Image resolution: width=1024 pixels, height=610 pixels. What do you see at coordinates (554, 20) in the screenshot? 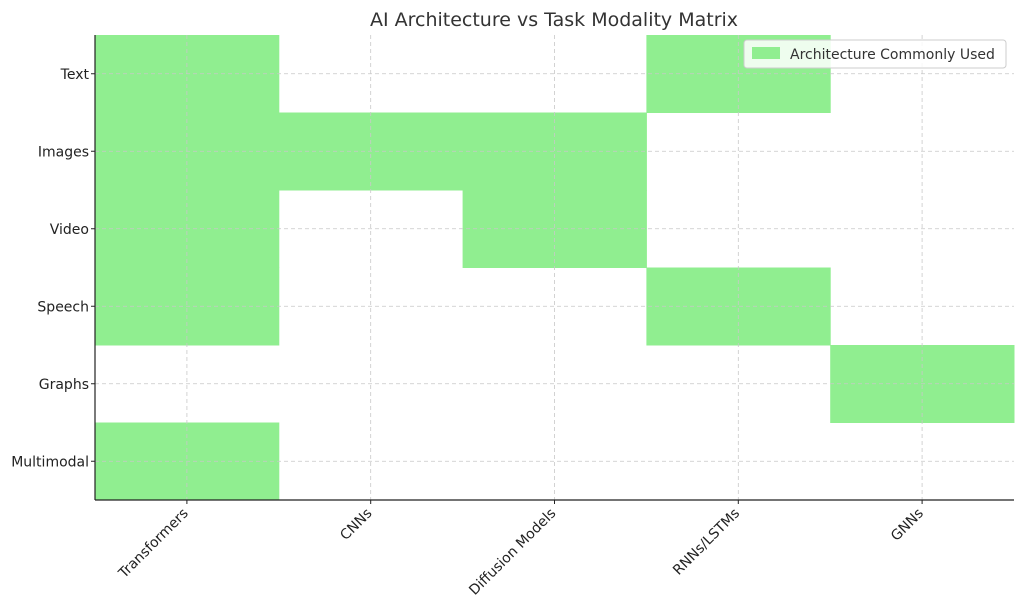
I see `chart-title: AI Architecture vs Task Modality Matrix` at bounding box center [554, 20].